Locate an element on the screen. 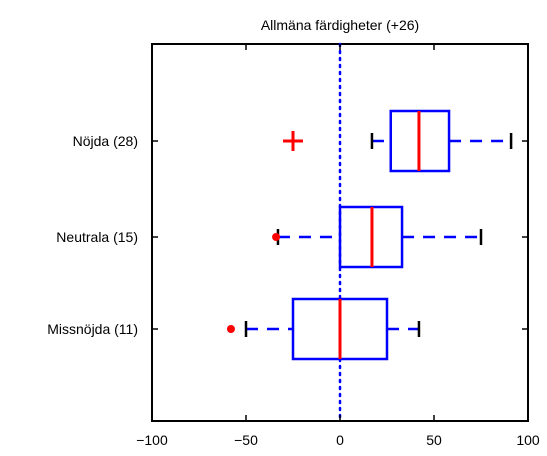  x-tick-label: 50 is located at coordinates (434, 440).